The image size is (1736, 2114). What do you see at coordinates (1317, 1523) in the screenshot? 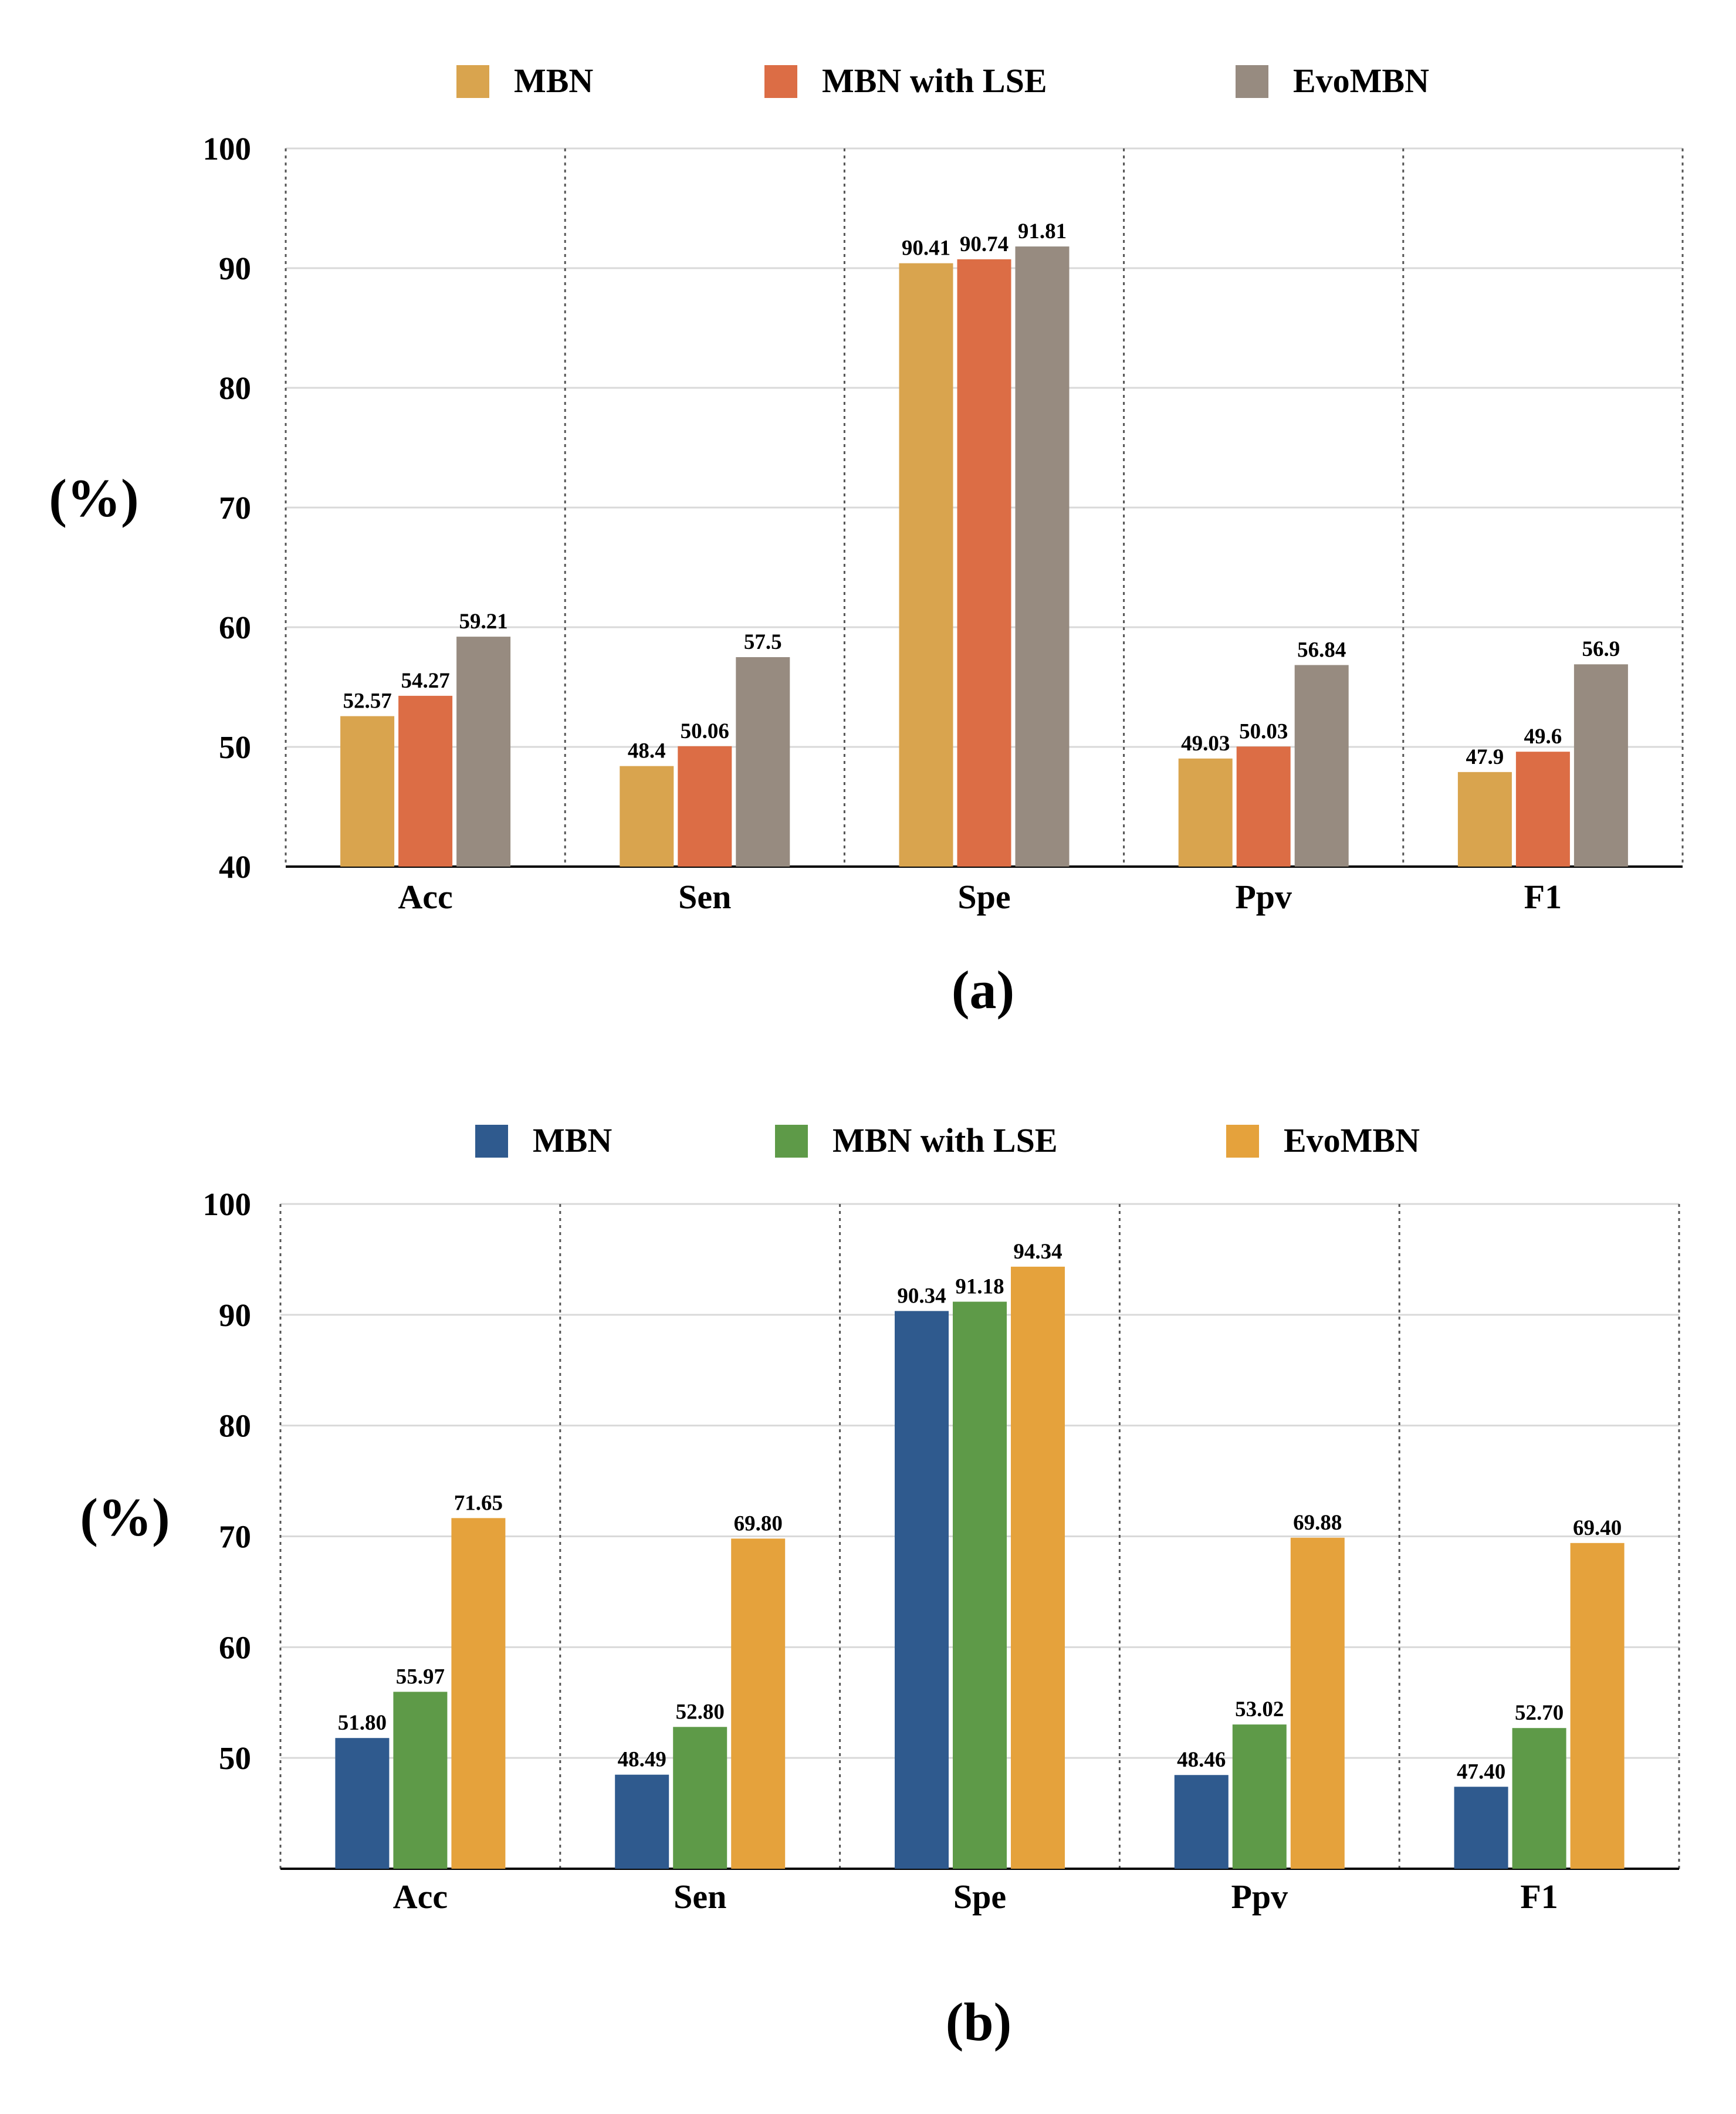
I see `data-label: 69.88` at bounding box center [1317, 1523].